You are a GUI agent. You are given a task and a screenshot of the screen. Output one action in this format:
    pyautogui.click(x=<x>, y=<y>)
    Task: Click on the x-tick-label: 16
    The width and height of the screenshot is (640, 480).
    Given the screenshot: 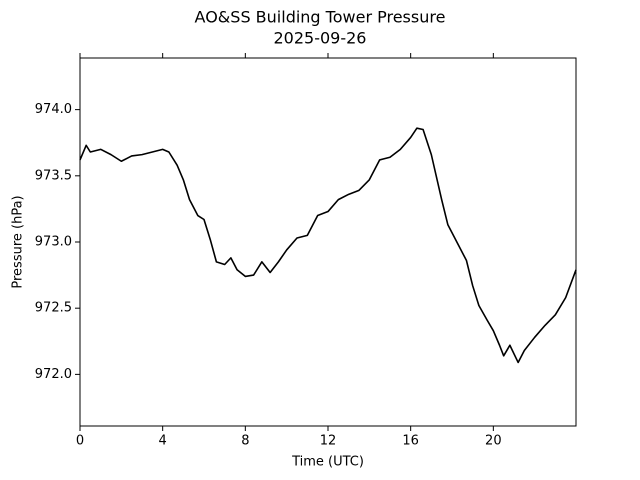 What is the action you would take?
    pyautogui.click(x=410, y=441)
    